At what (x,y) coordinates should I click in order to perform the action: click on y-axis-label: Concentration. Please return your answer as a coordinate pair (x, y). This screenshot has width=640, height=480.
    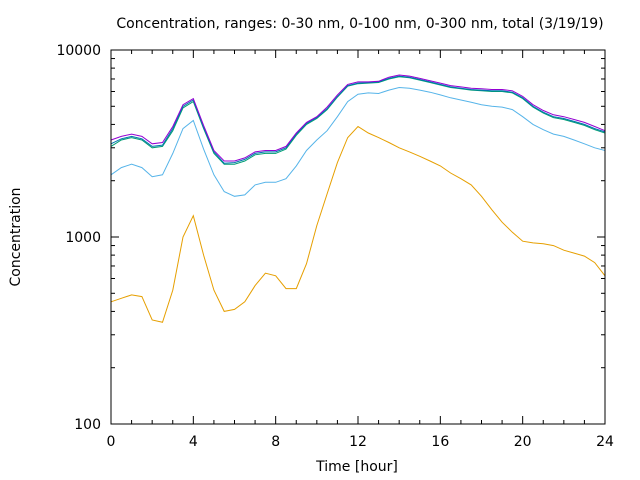
    Looking at the image, I should click on (16, 236).